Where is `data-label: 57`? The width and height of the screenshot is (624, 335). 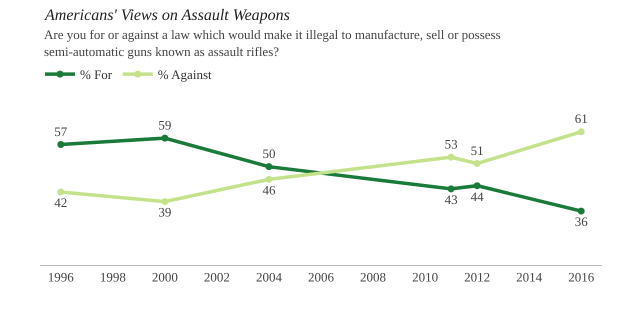 data-label: 57 is located at coordinates (61, 131).